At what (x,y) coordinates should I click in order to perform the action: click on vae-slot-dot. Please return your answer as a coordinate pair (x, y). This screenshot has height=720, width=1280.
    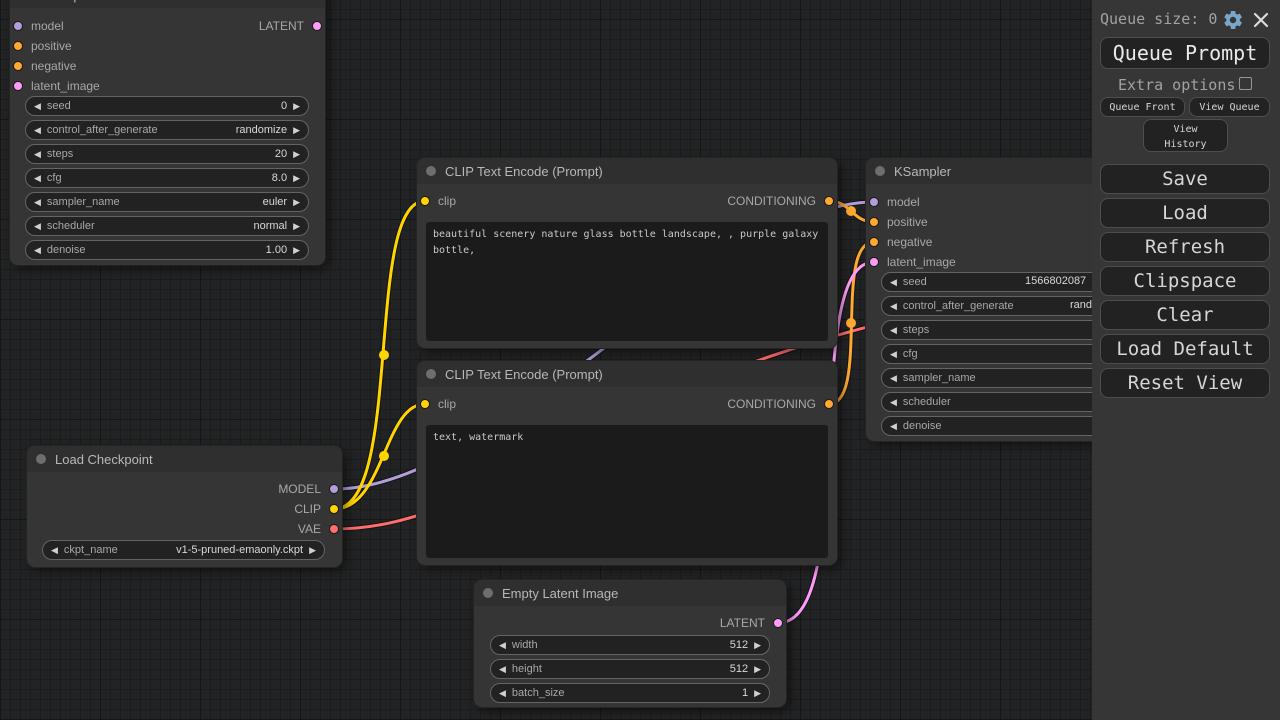
    Looking at the image, I should click on (334, 529).